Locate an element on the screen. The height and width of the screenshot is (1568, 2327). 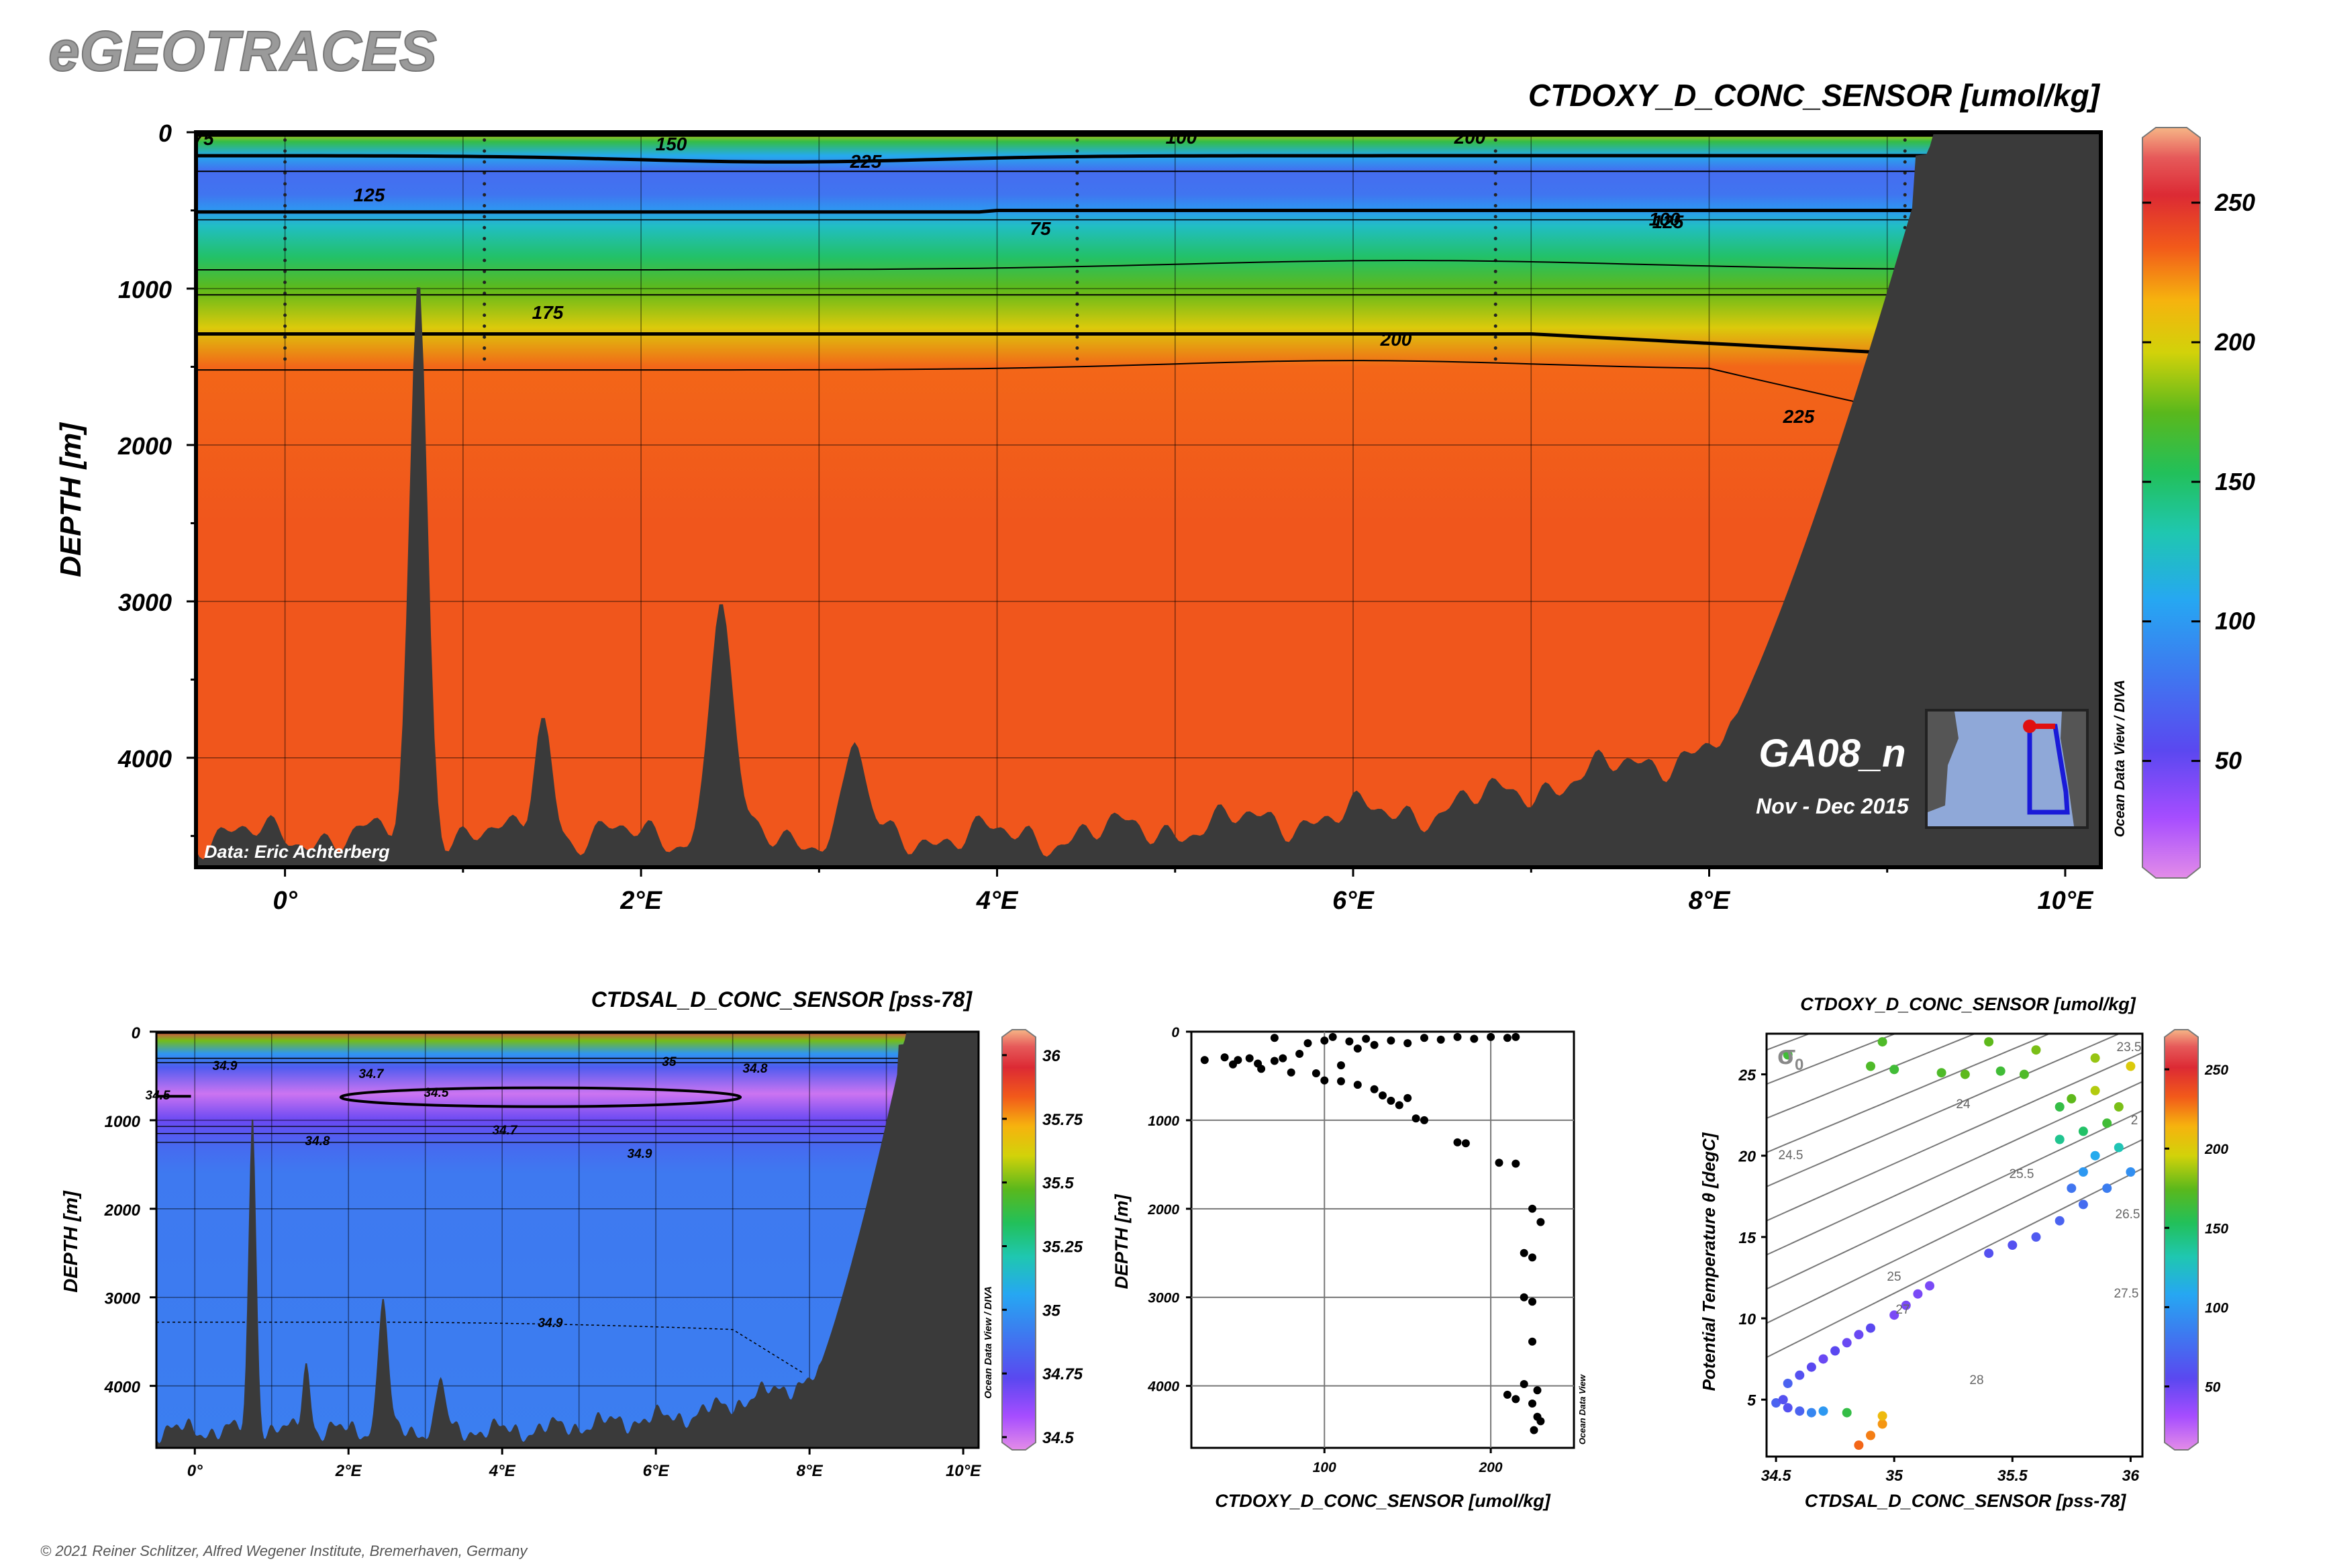
sal-ytick-label: 3000 is located at coordinates (123, 1299).